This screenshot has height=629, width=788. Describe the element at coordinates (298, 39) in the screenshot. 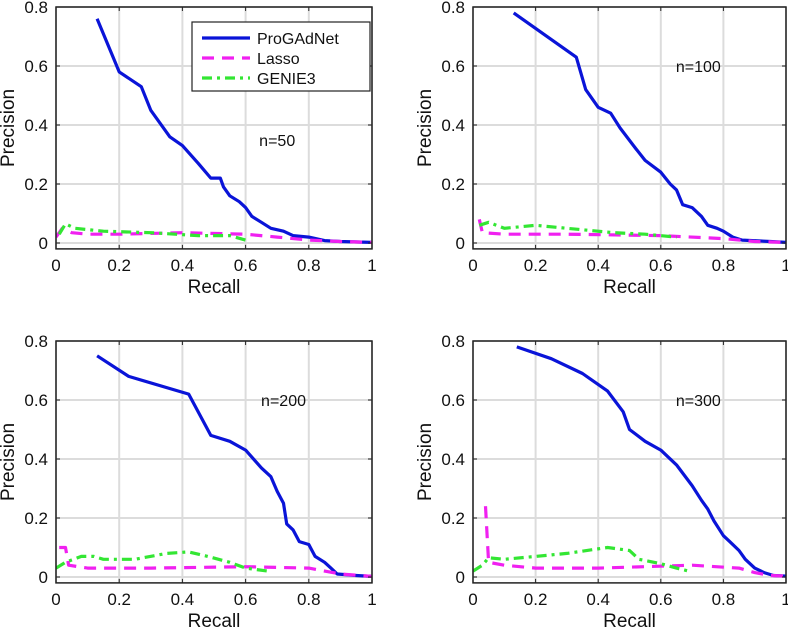

I see `legend-label: ProGAdNet` at that location.